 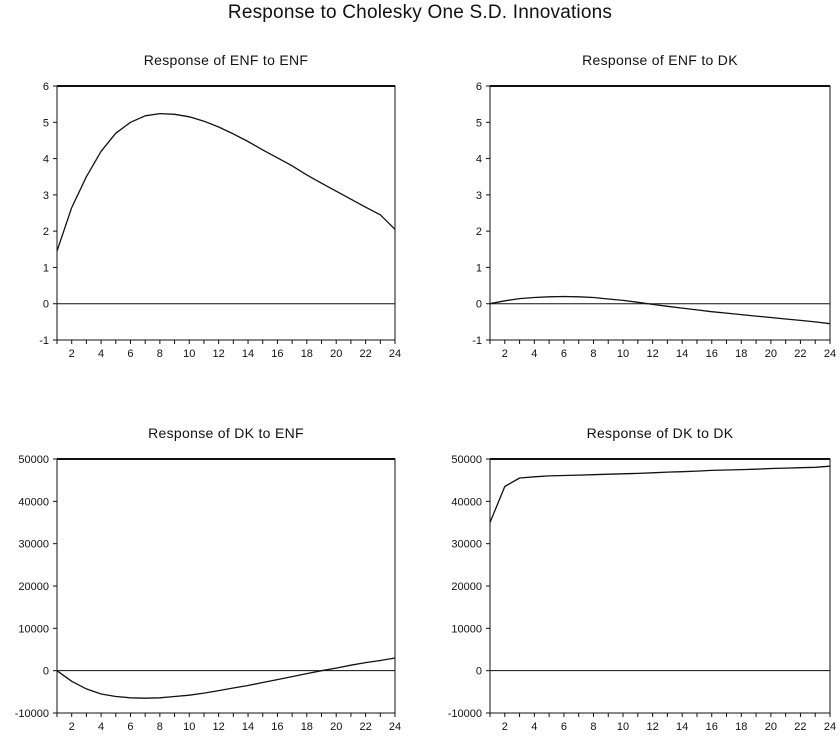 I want to click on y-tick-label-enf-dk-0: -1, so click(x=477, y=341).